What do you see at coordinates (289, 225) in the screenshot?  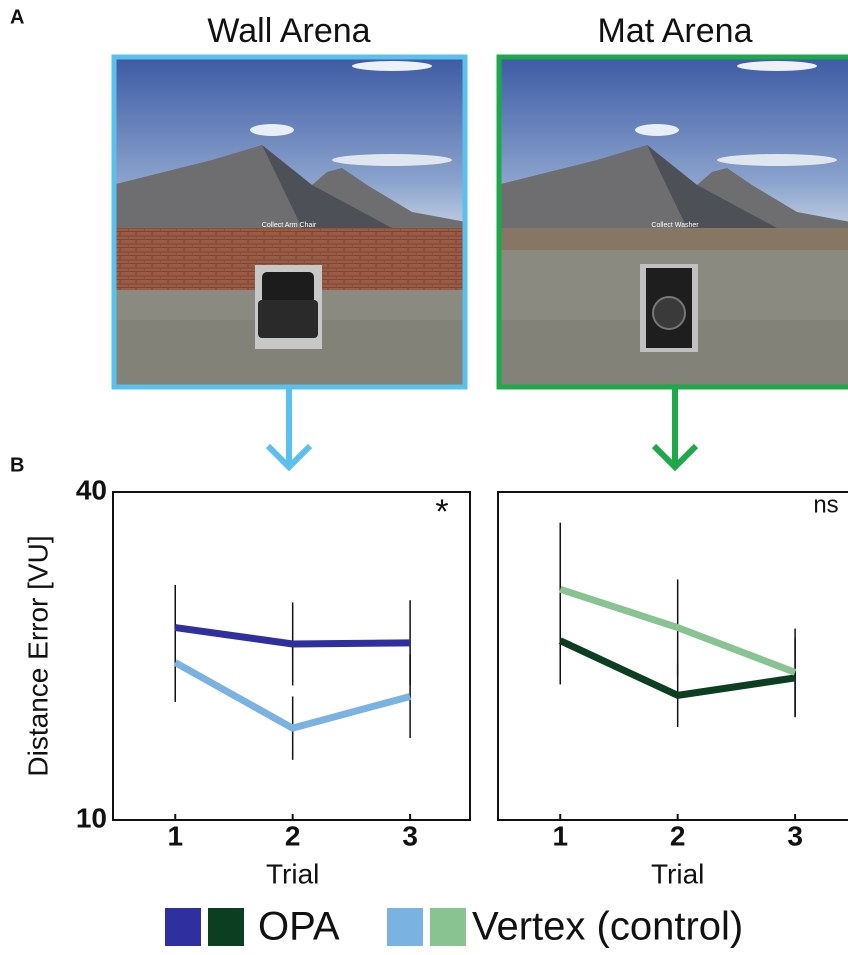 I see `scene-caption: Collect Arm Chair` at bounding box center [289, 225].